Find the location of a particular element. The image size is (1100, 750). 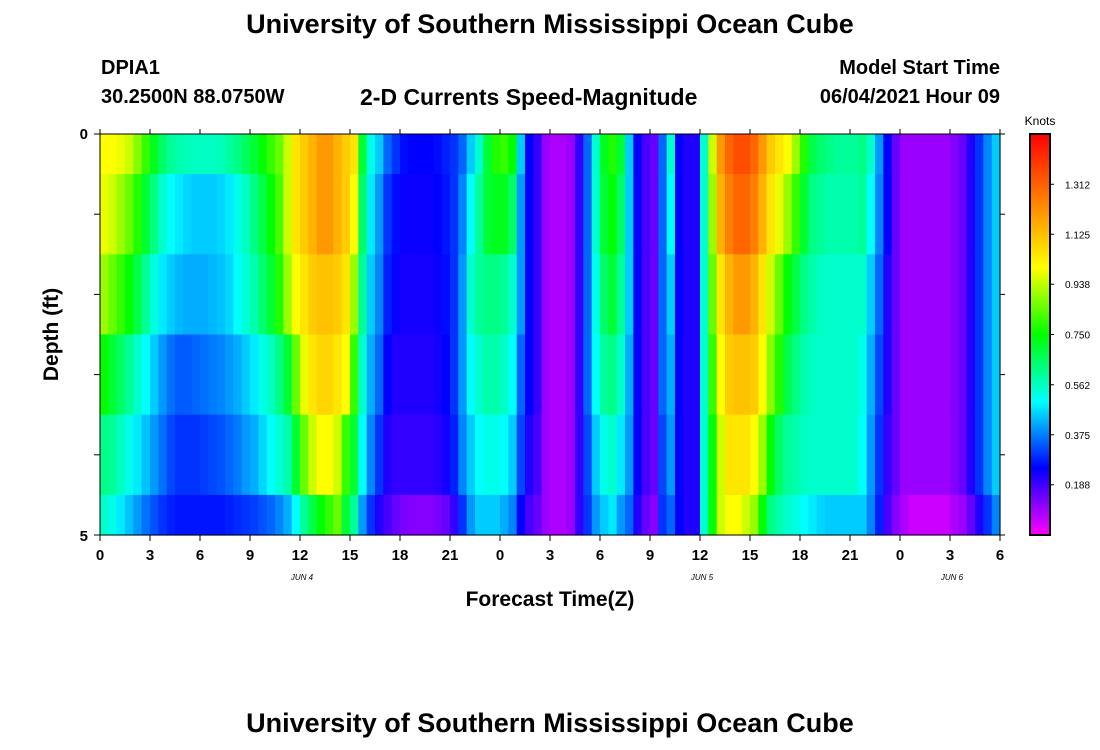

y-tick-label: 5 is located at coordinates (84, 536).